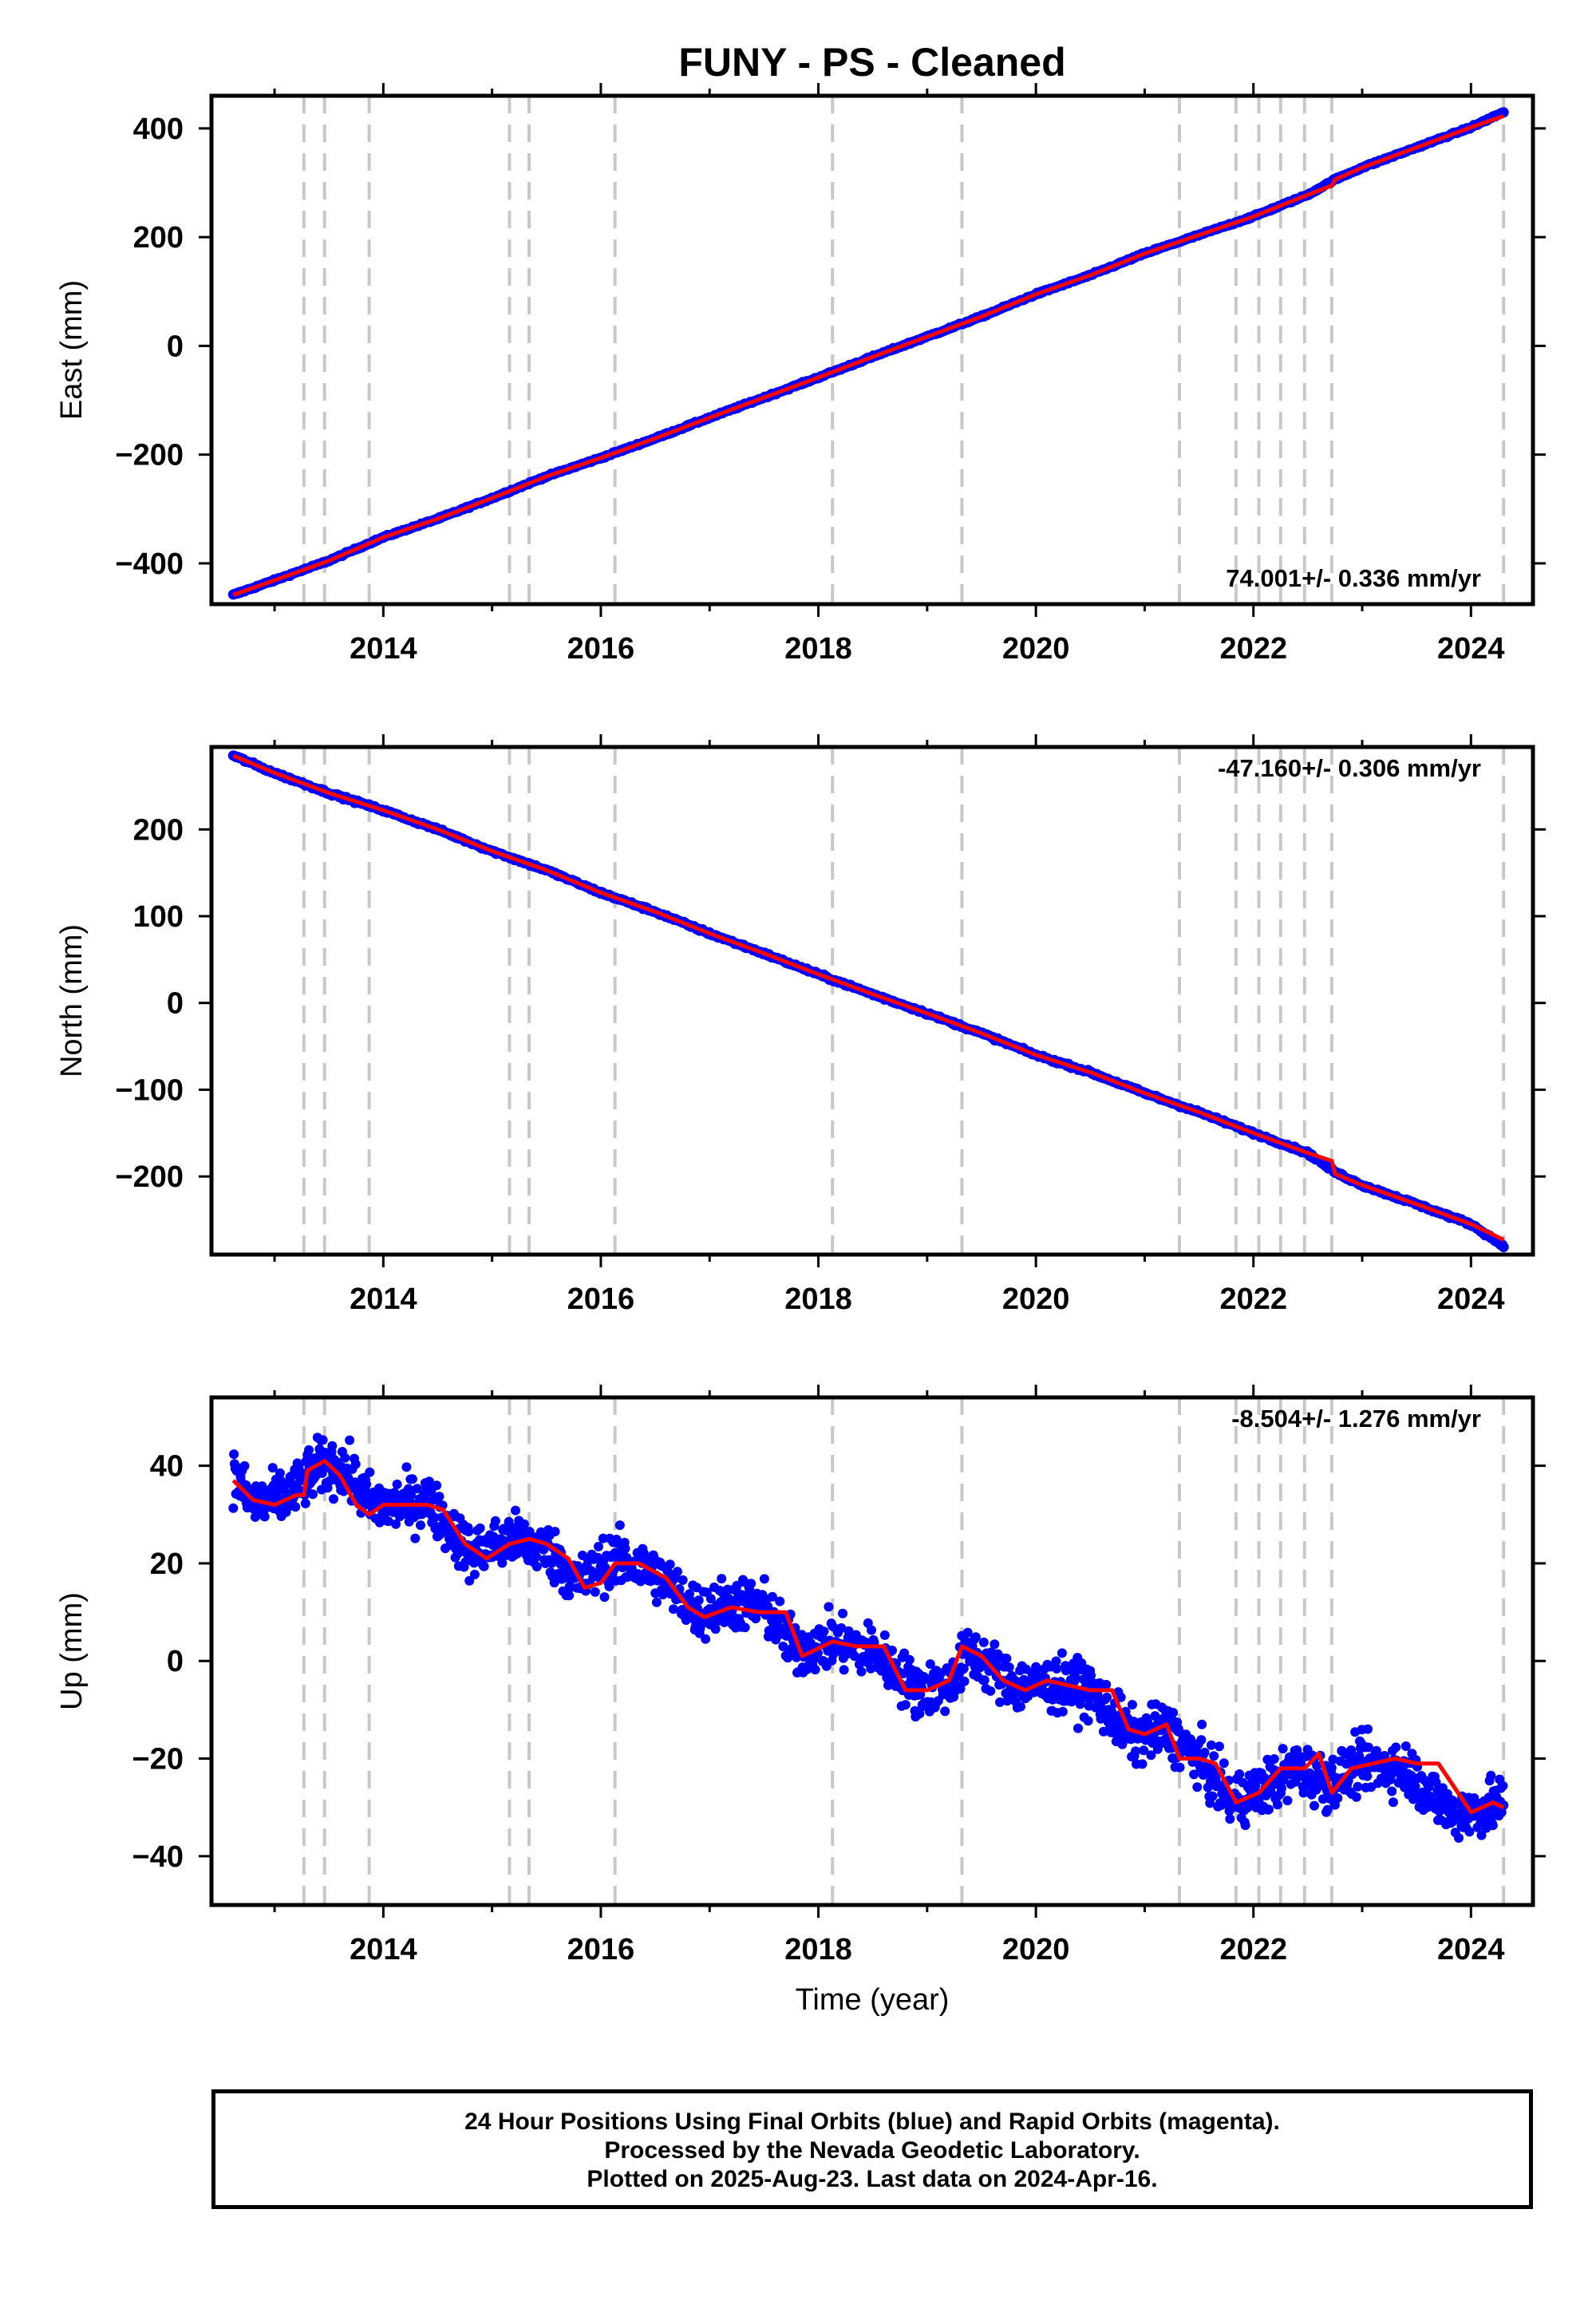 This screenshot has width=1596, height=2316. I want to click on y-tick-label: 200, so click(158, 238).